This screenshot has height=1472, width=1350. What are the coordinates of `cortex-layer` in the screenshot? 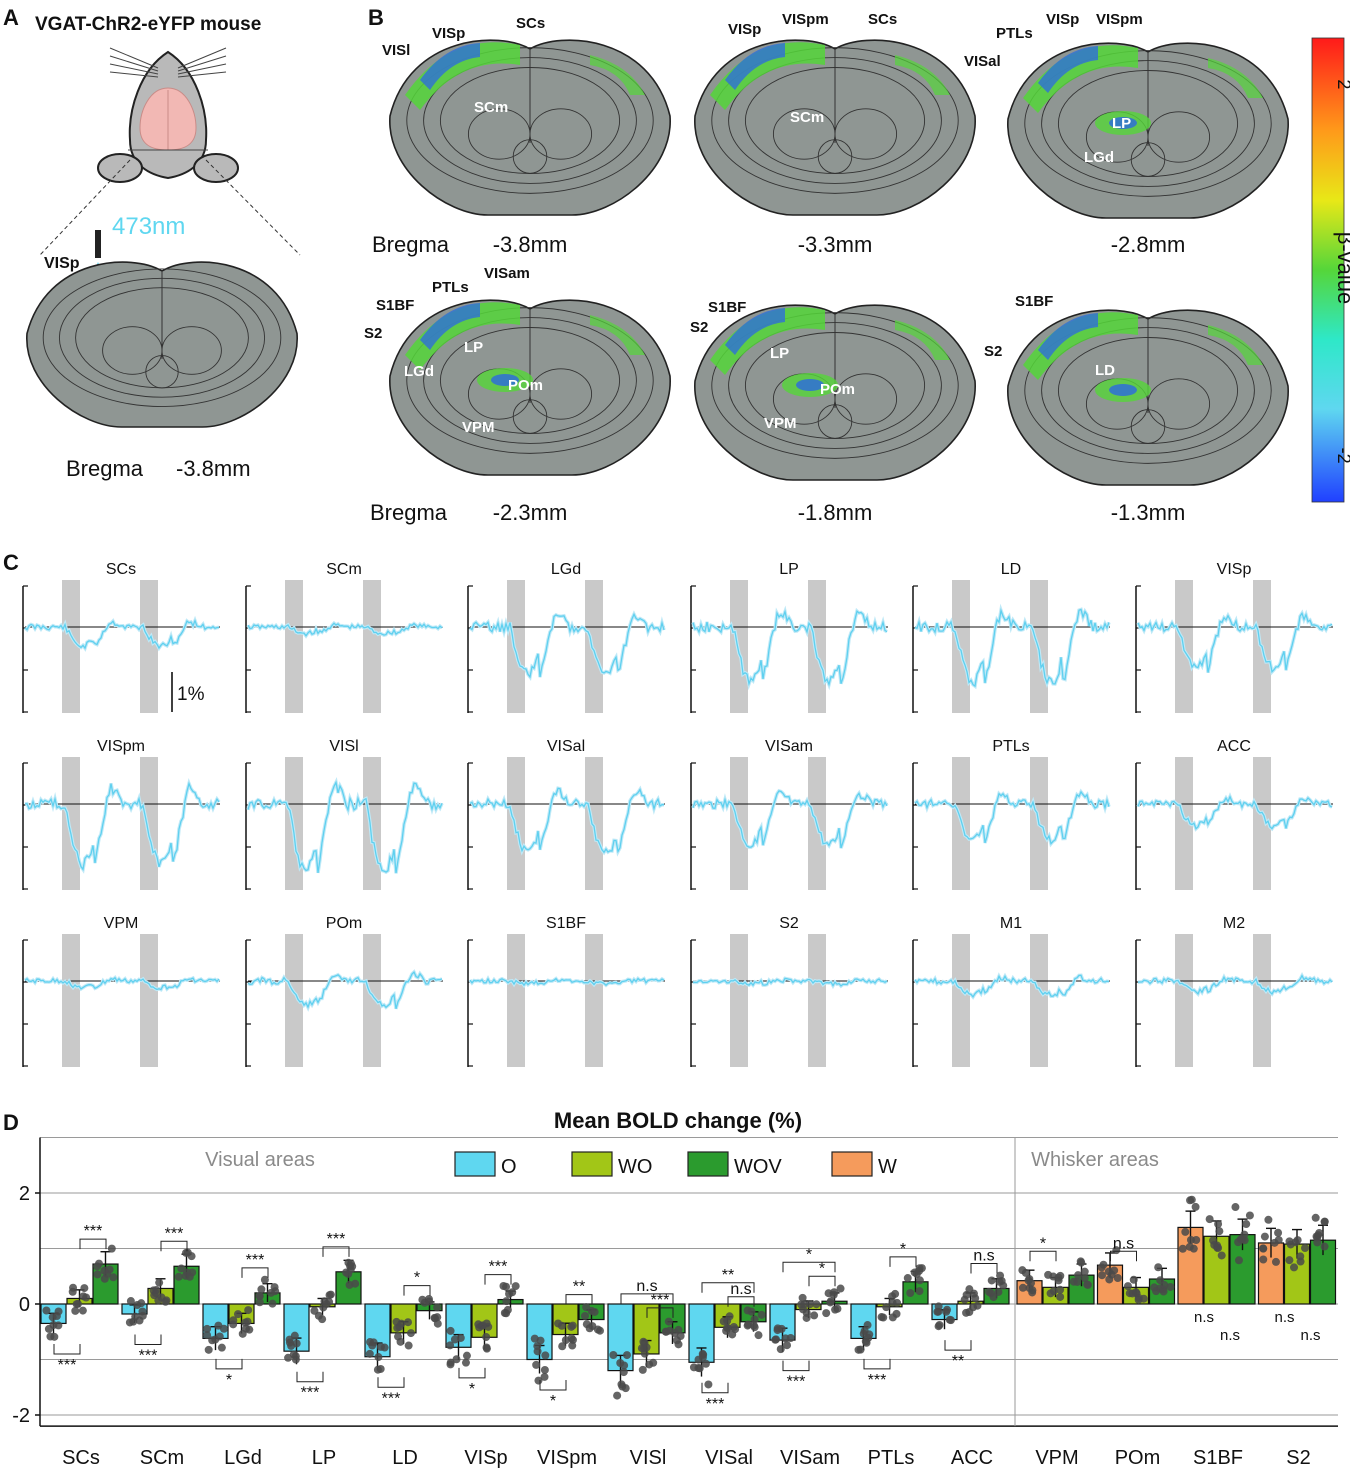 It's located at (835, 120).